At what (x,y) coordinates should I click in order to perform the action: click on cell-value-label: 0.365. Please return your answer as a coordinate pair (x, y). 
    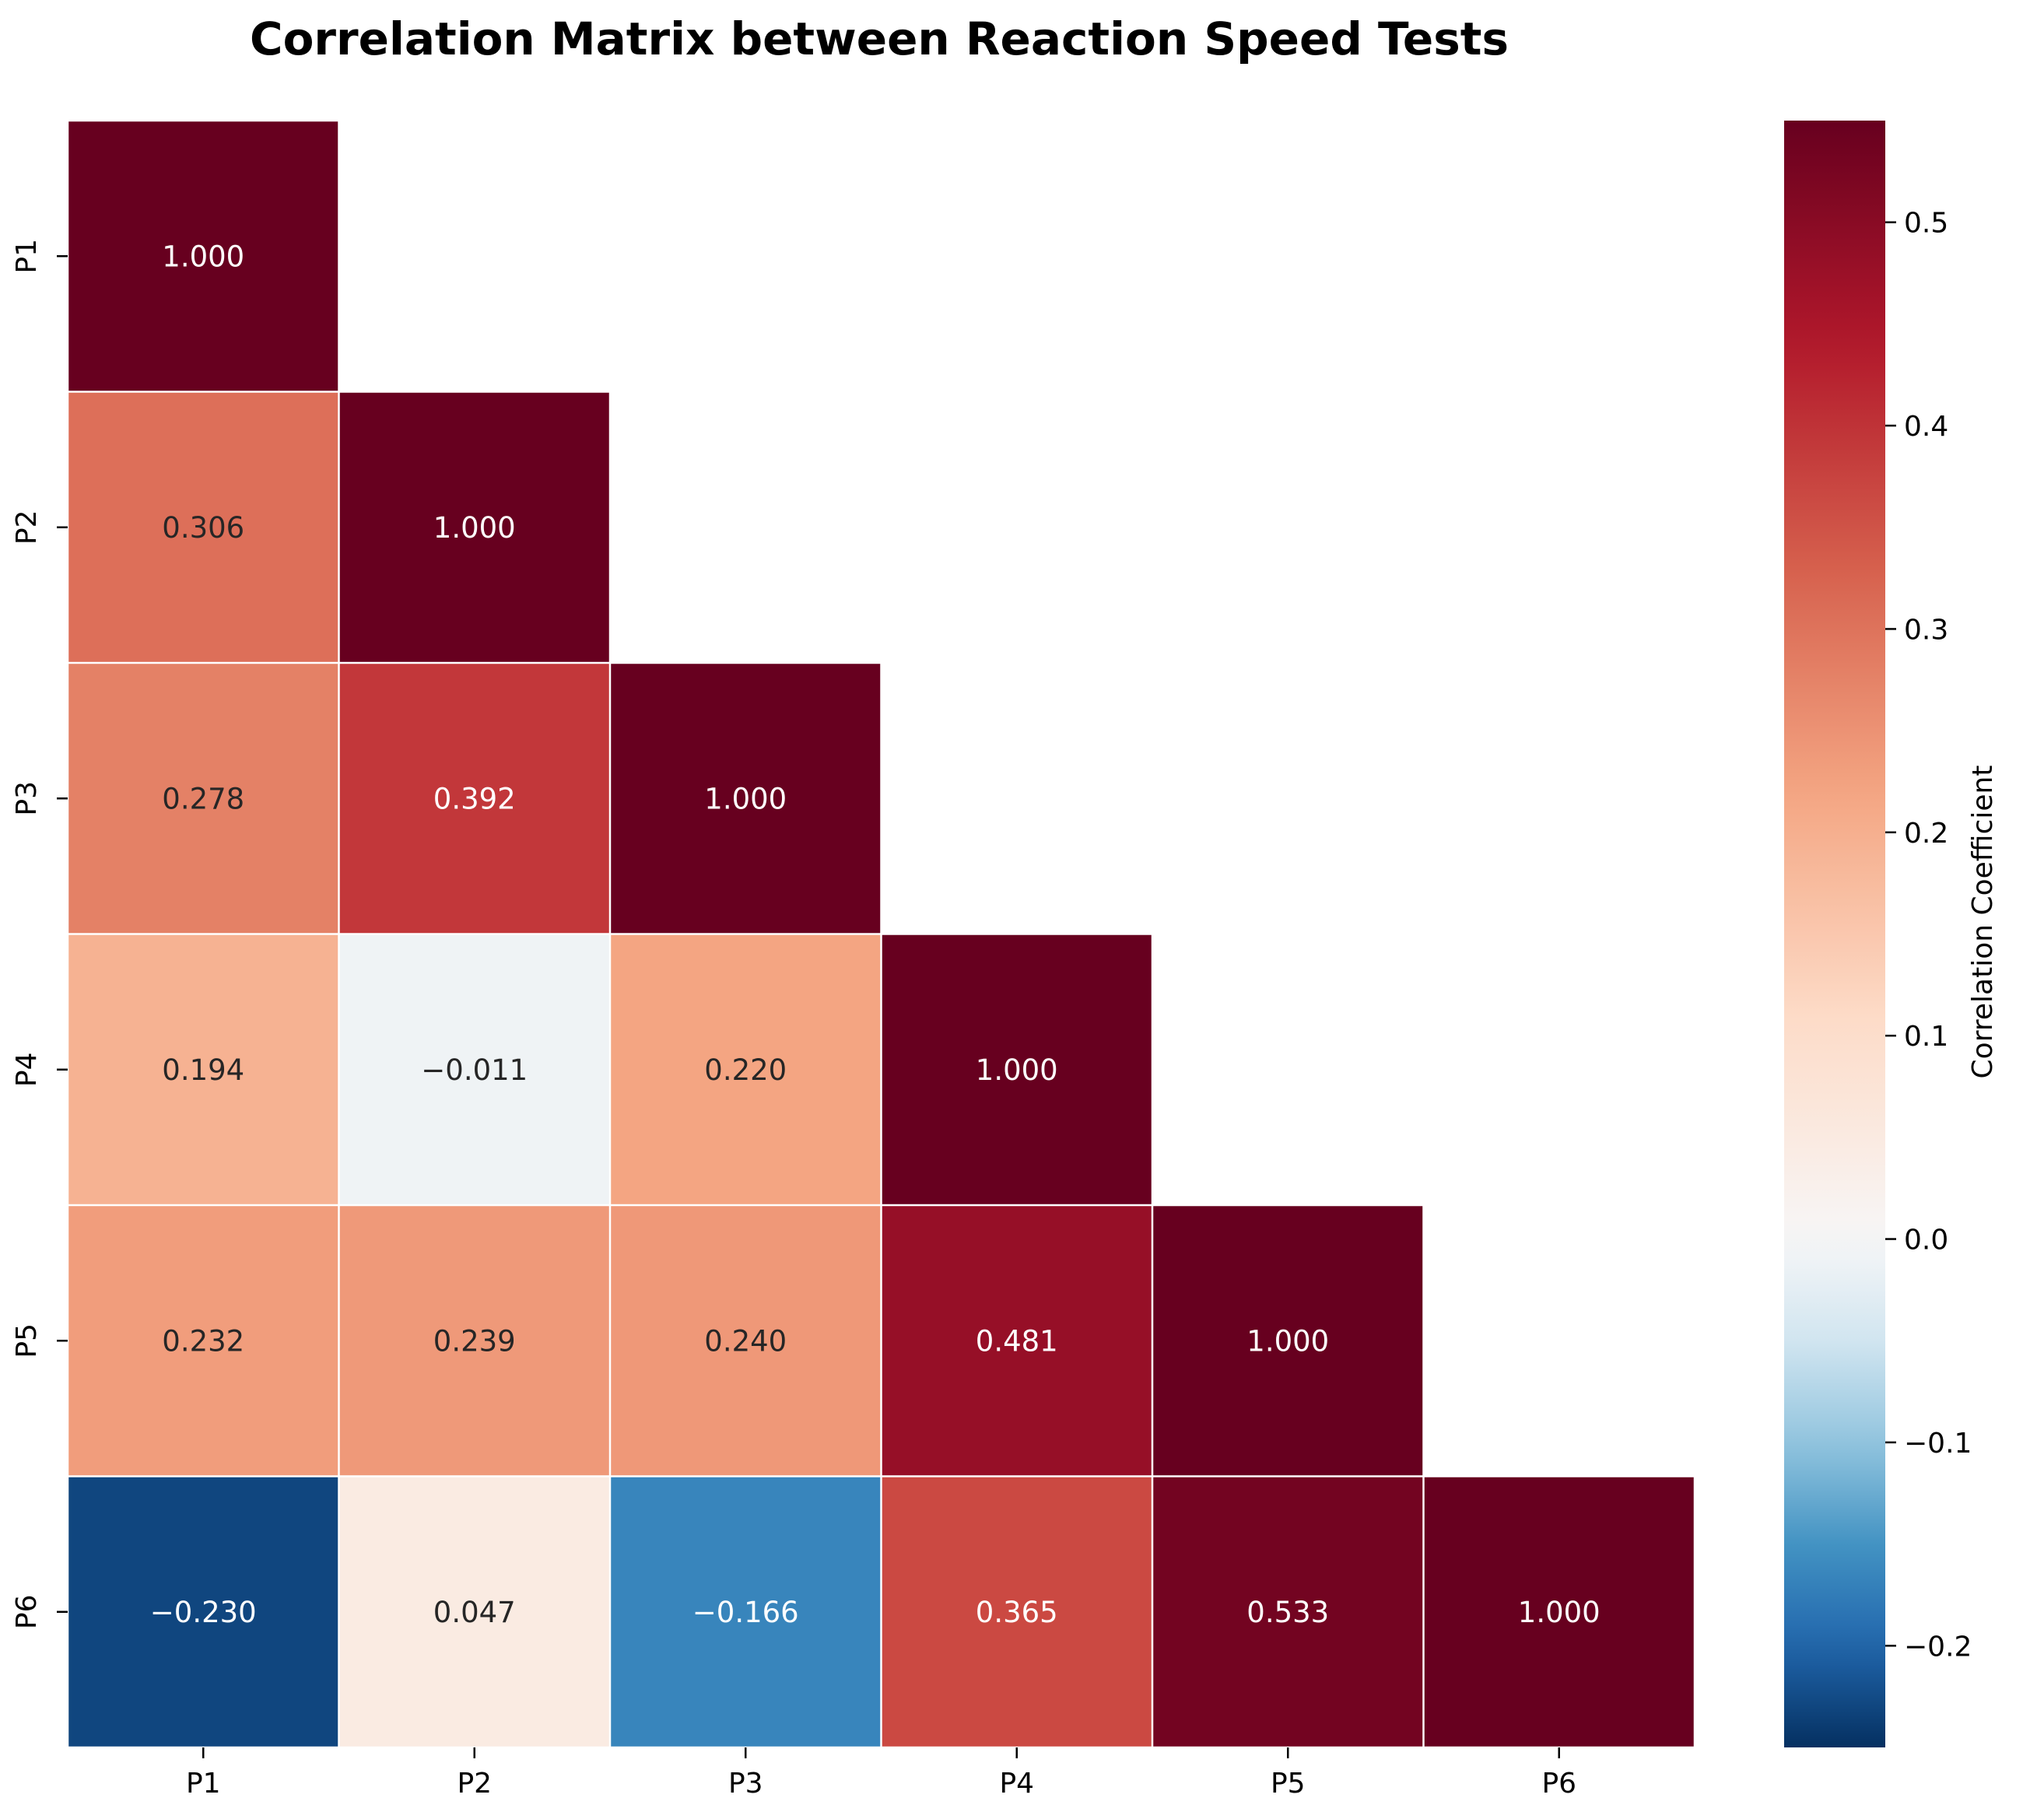
    Looking at the image, I should click on (1017, 1612).